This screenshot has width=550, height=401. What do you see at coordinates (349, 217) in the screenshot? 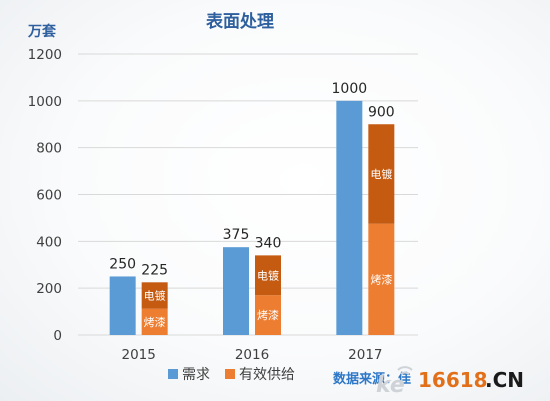
I see `bar-demand-2017` at bounding box center [349, 217].